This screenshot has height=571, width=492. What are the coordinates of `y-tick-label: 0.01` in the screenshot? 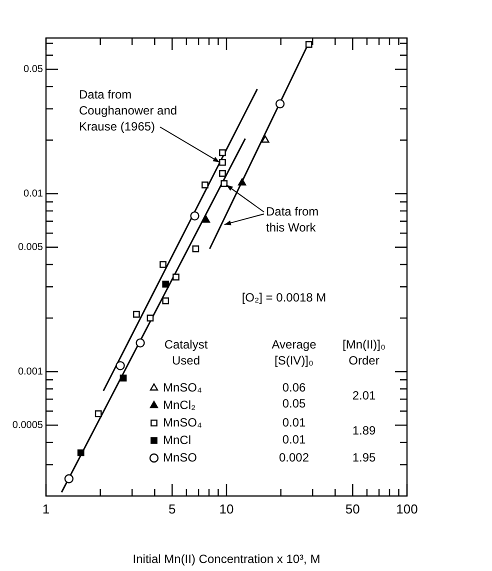 It's located at (34, 194).